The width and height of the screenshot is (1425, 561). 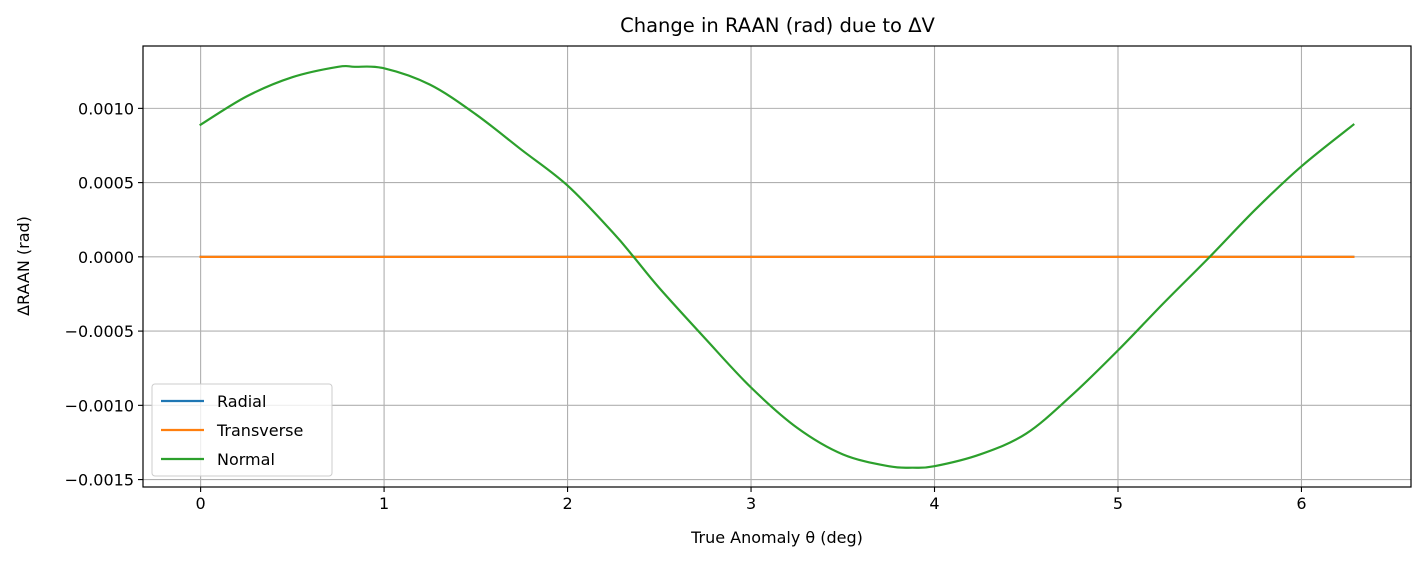 I want to click on x-tick-label: 5, so click(x=1118, y=503).